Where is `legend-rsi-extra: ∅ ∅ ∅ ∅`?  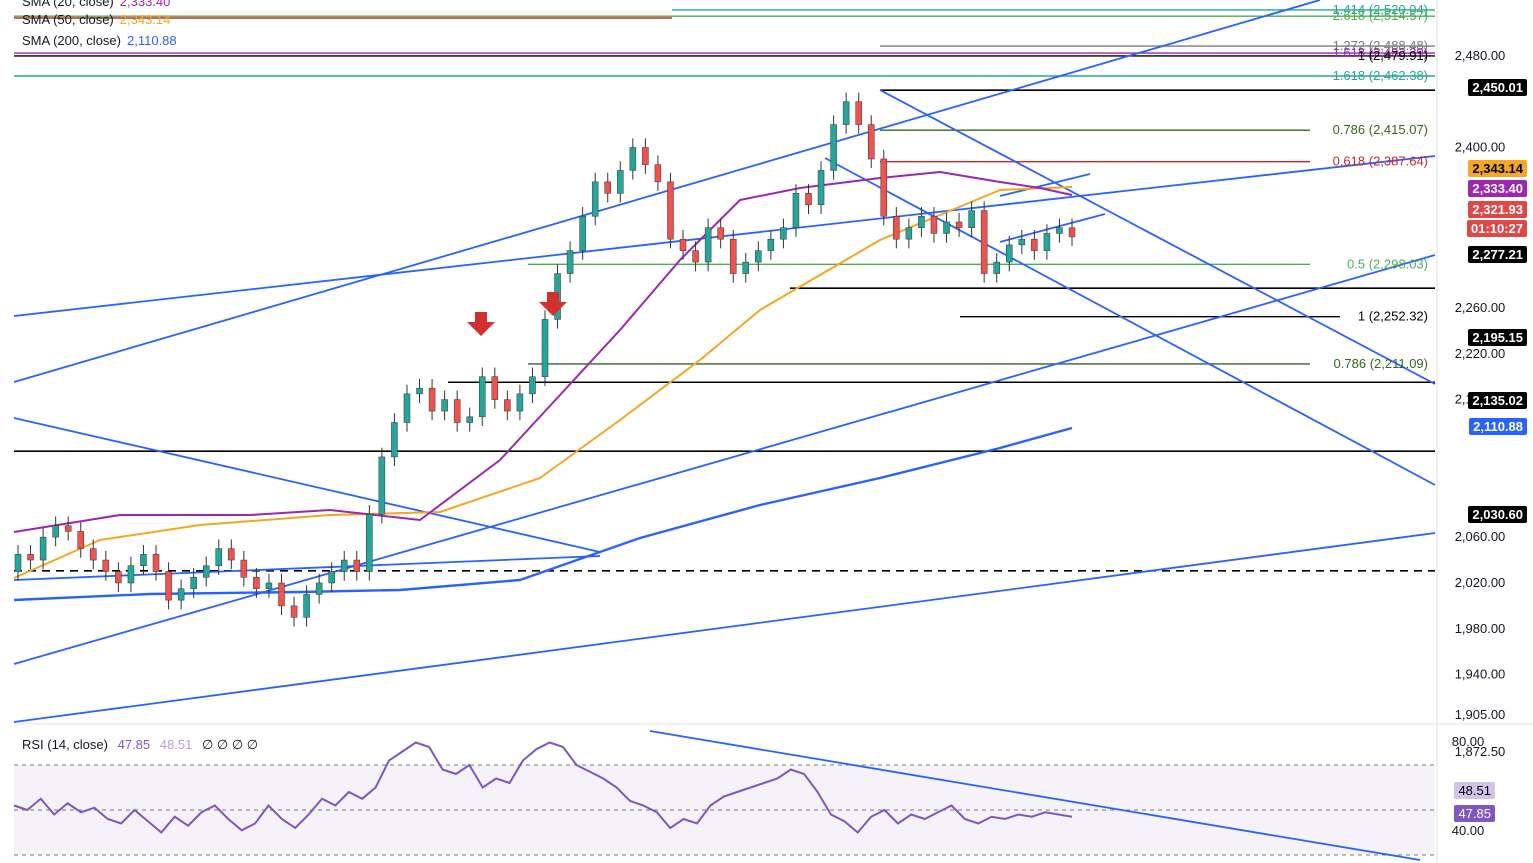 legend-rsi-extra: ∅ ∅ ∅ ∅ is located at coordinates (230, 744).